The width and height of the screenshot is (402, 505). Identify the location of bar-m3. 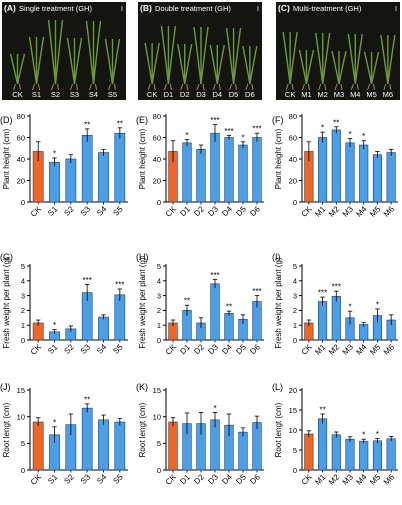
(350, 172).